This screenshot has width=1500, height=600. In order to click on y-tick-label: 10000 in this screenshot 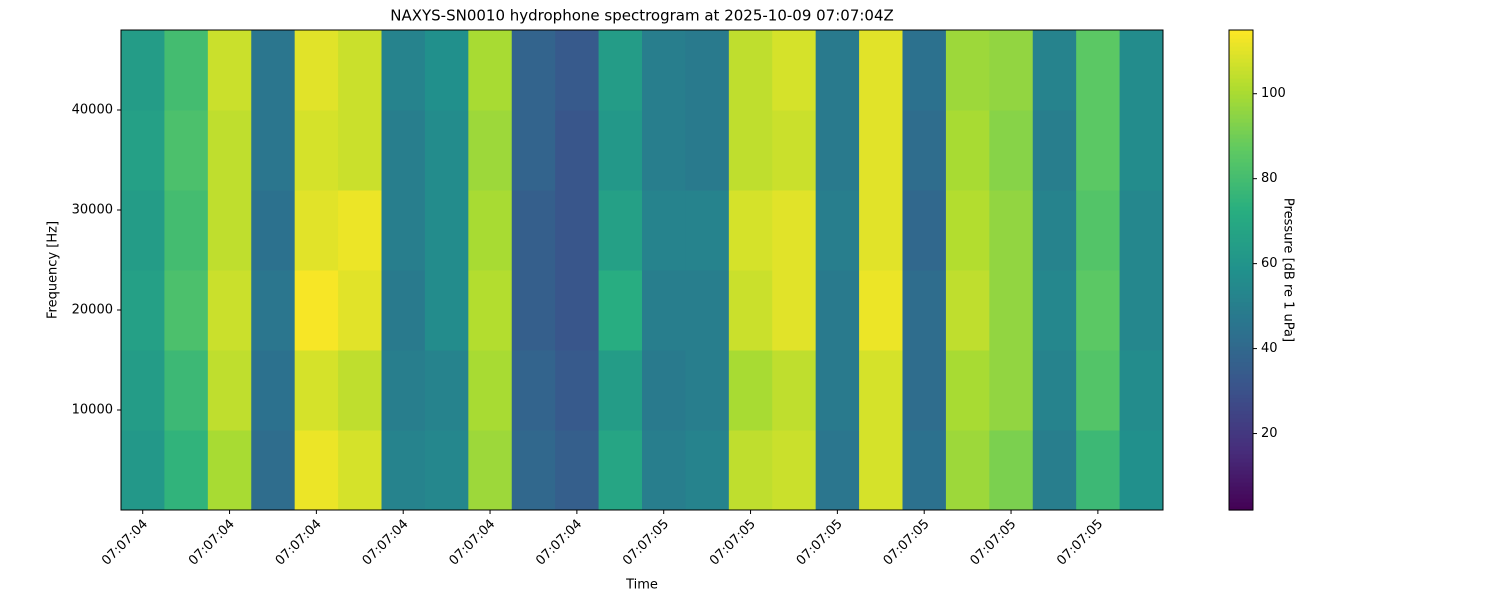, I will do `click(92, 410)`.